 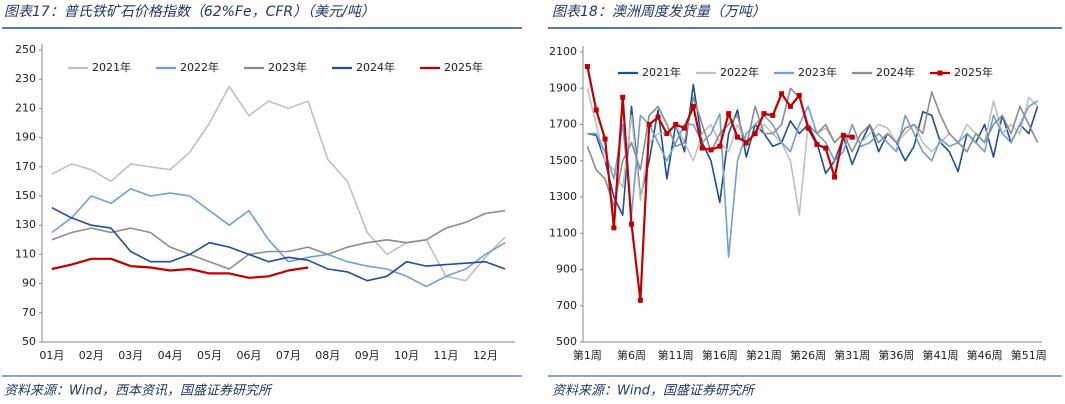 I want to click on y-tick-label: 170, so click(x=25, y=166).